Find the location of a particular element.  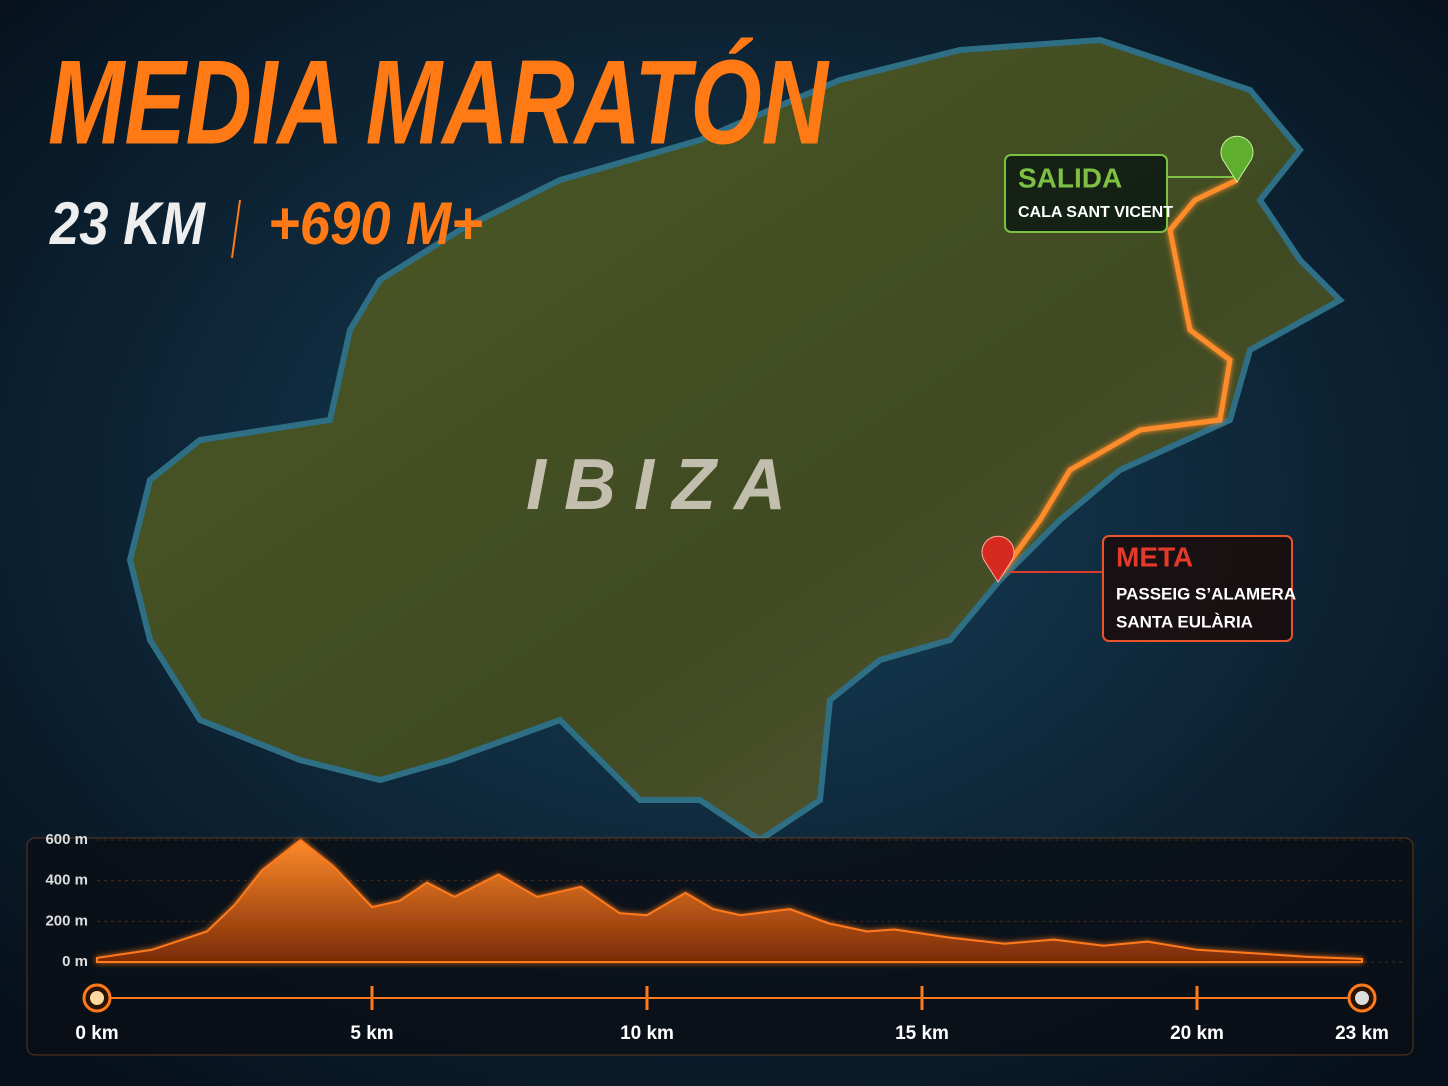

start-place: CALA SANT VICENT is located at coordinates (1095, 212).